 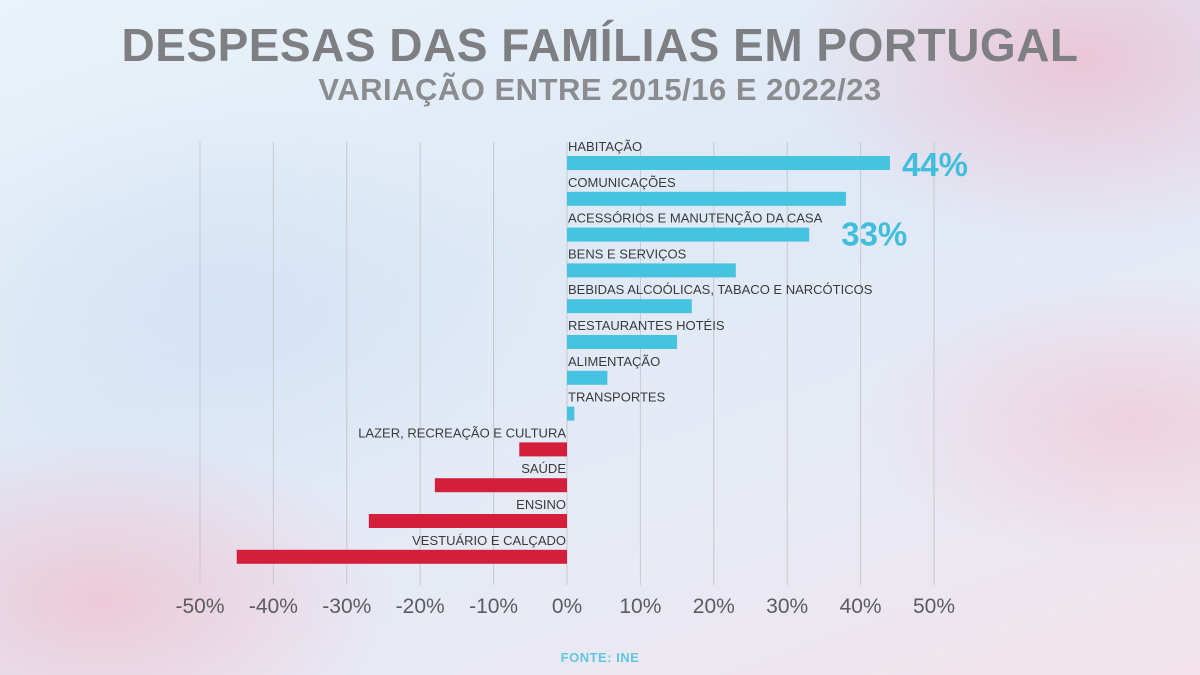 What do you see at coordinates (714, 606) in the screenshot?
I see `x-tick-label: 20%` at bounding box center [714, 606].